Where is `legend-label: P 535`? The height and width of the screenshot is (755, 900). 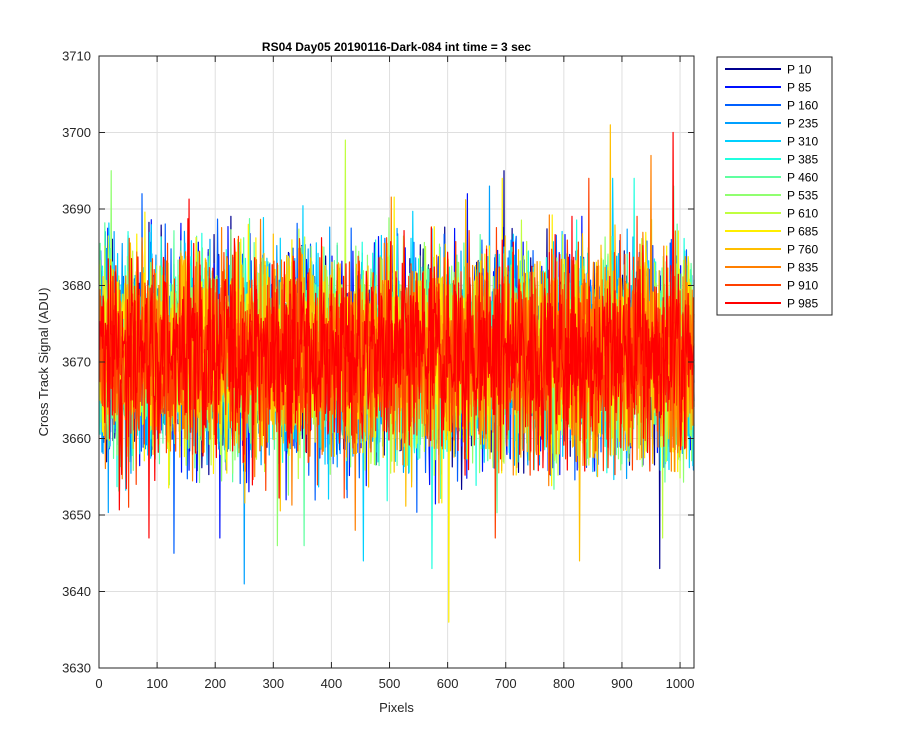 legend-label: P 535 is located at coordinates (802, 196).